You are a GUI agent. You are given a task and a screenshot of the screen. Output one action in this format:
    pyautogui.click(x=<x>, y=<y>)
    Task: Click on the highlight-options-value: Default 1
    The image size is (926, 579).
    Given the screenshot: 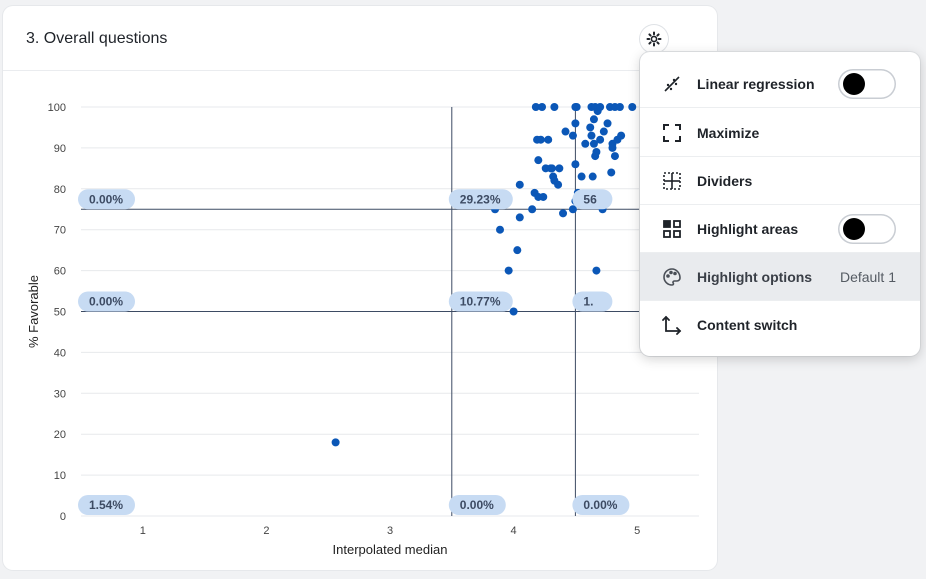 What is the action you would take?
    pyautogui.click(x=867, y=276)
    